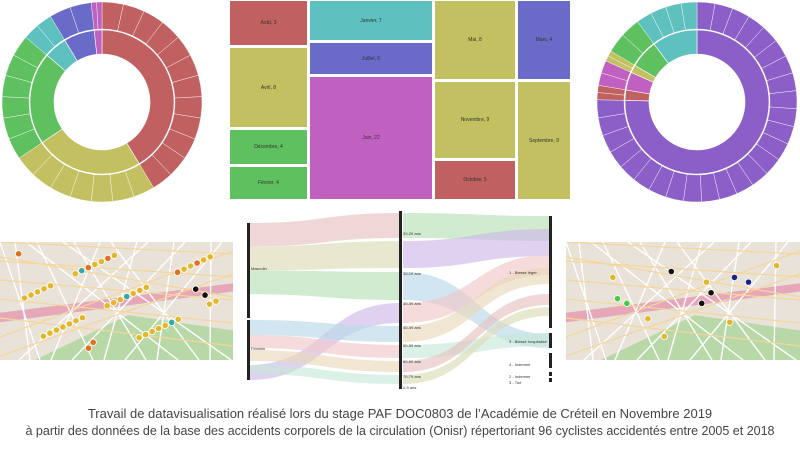 This screenshot has height=450, width=800. What do you see at coordinates (412, 273) in the screenshot?
I see `sankey-mid-label-2: 10-19 ans` at bounding box center [412, 273].